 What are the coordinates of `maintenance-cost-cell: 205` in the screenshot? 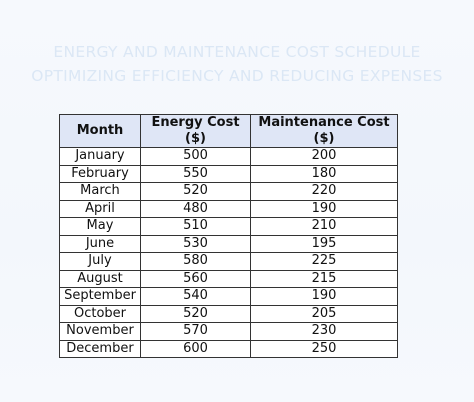 It's located at (324, 313).